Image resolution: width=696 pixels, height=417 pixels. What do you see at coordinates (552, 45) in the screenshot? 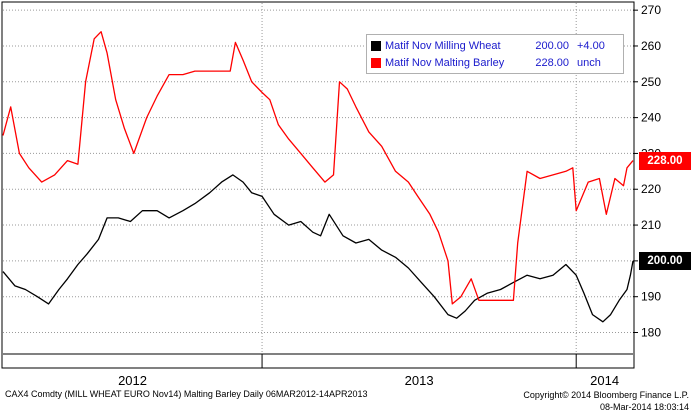
I see `legend-value-wheat: 200.00` at bounding box center [552, 45].